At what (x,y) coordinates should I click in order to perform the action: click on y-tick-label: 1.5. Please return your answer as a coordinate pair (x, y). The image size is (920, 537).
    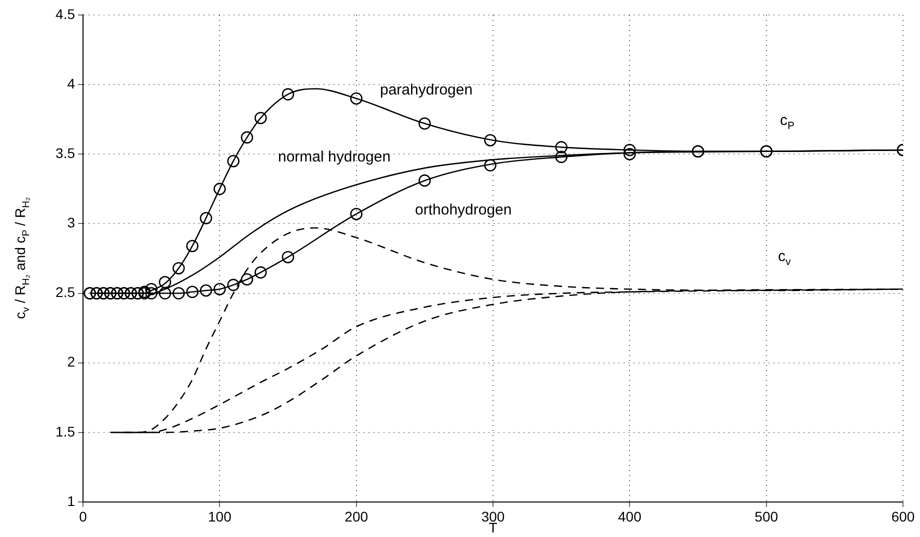
    Looking at the image, I should click on (66, 431).